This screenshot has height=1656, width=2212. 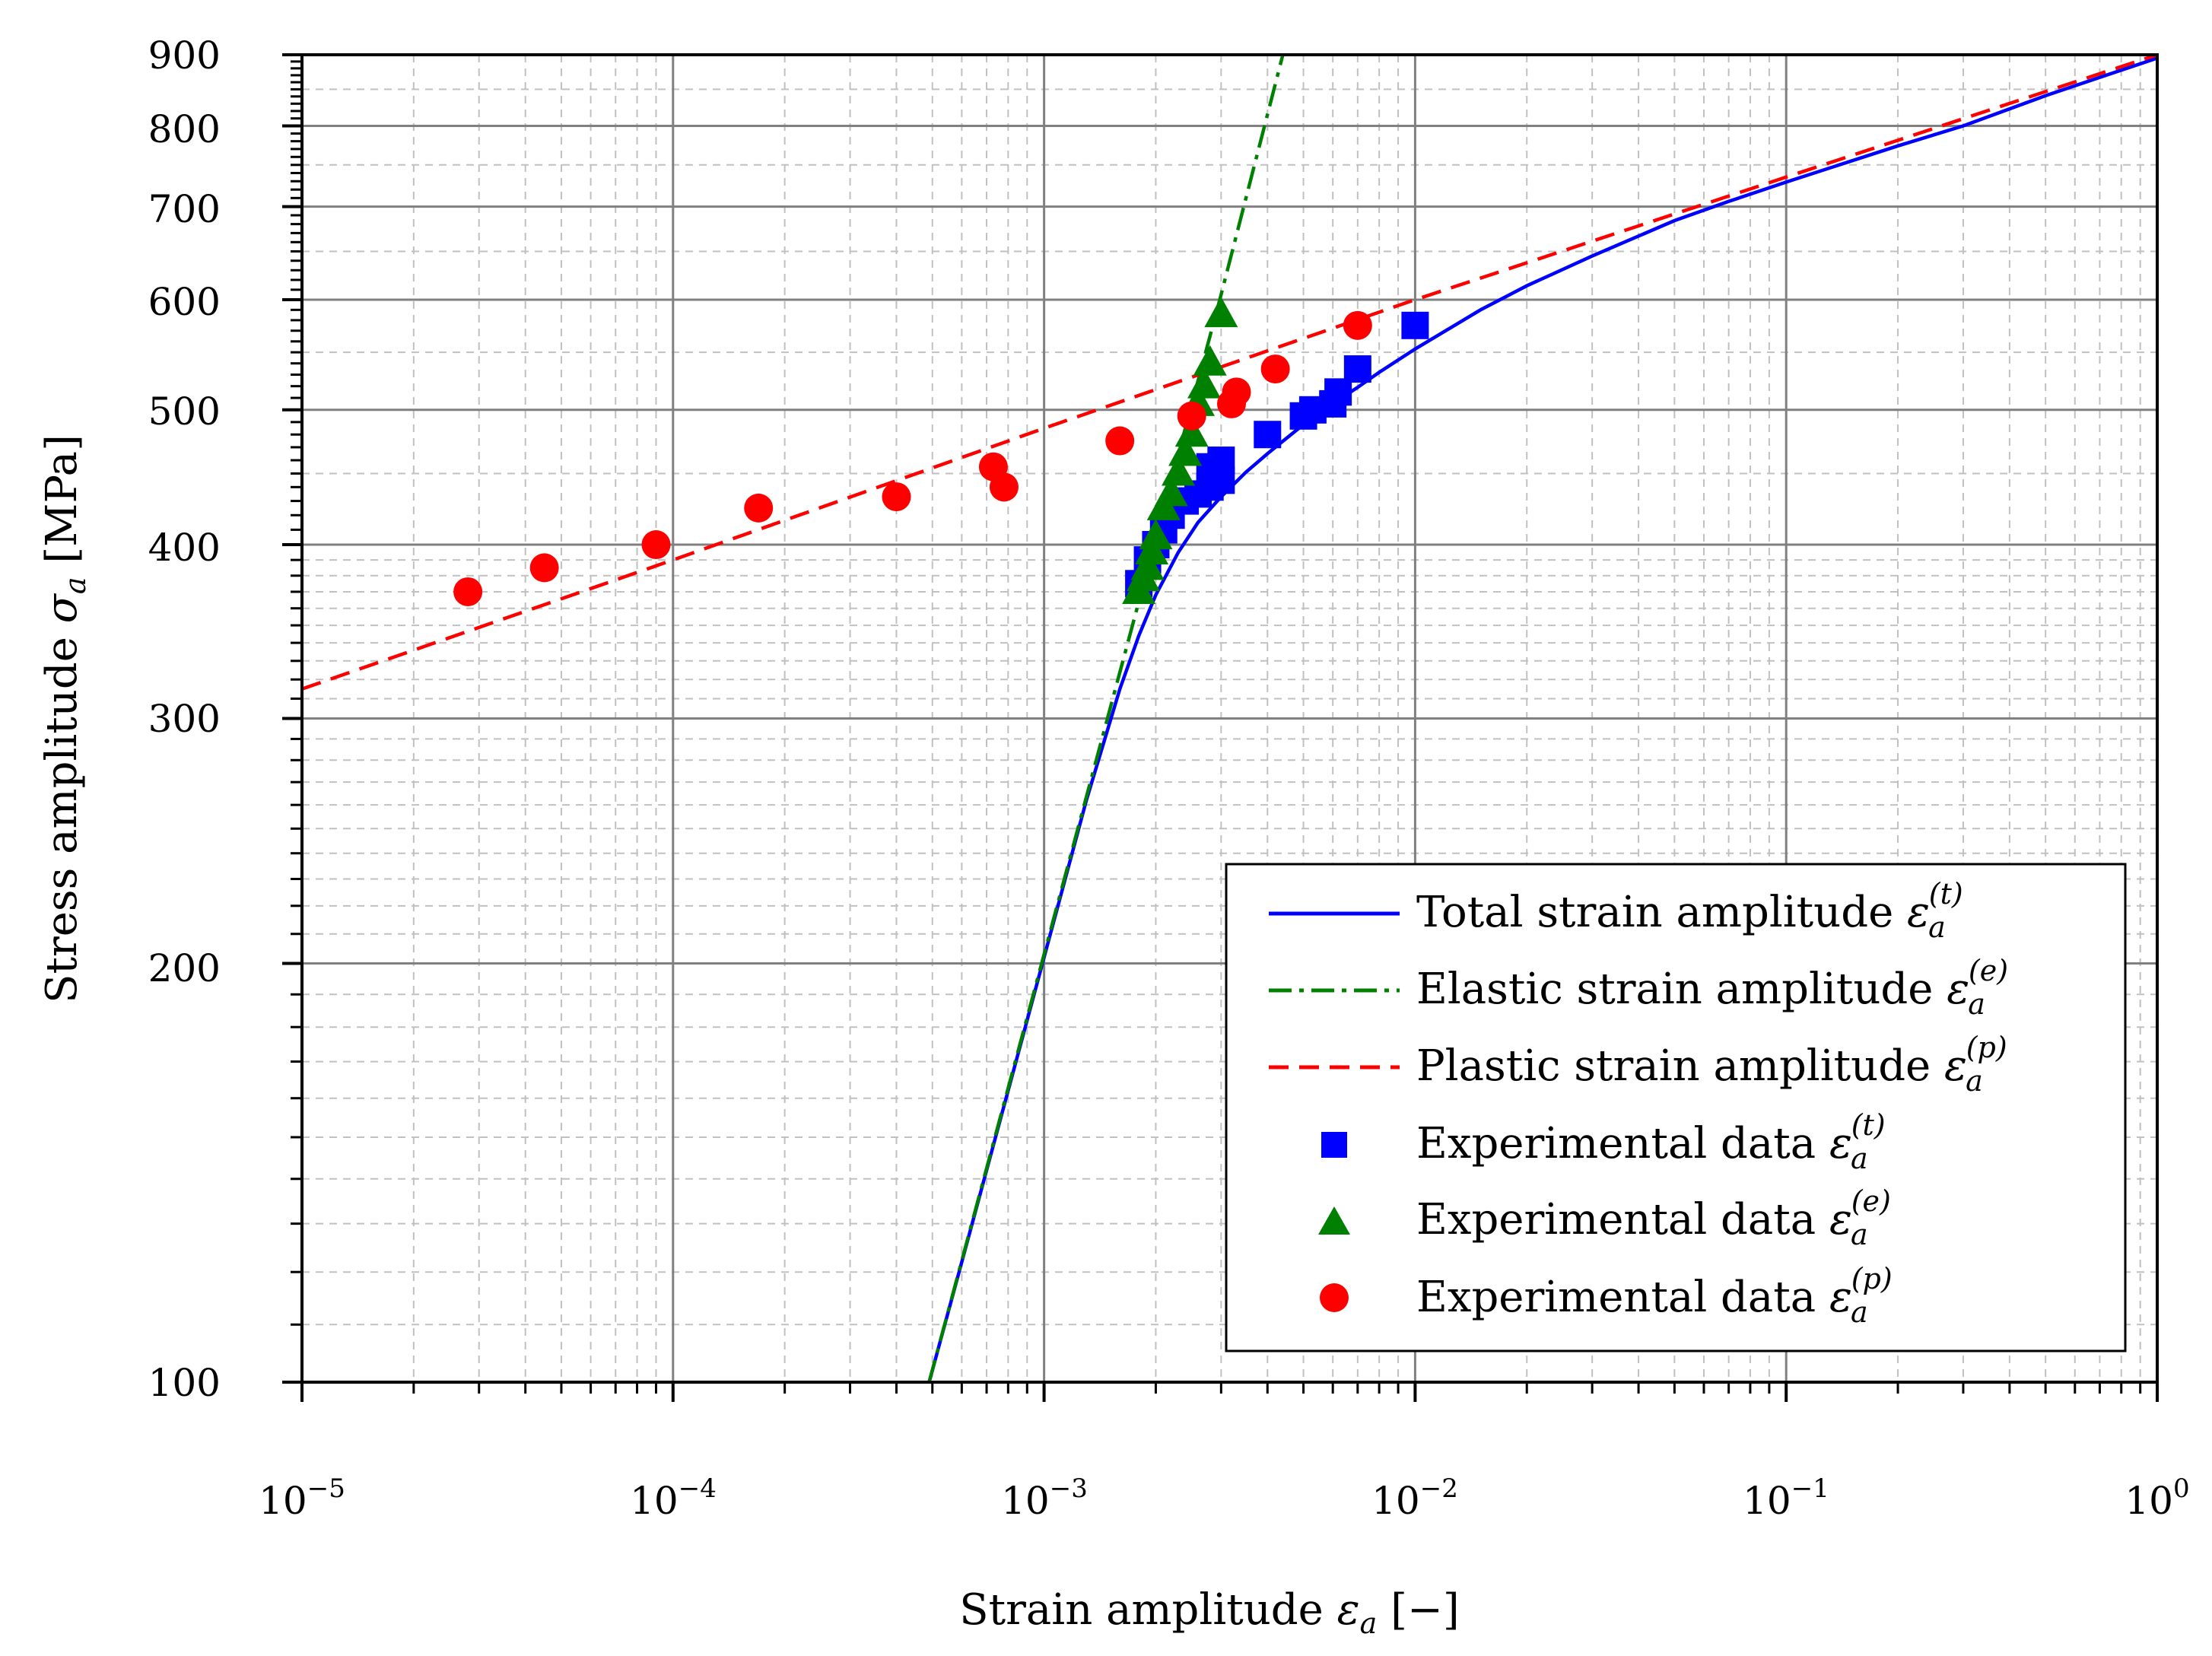 What do you see at coordinates (1334, 1145) in the screenshot?
I see `legend-swatch-square-marker` at bounding box center [1334, 1145].